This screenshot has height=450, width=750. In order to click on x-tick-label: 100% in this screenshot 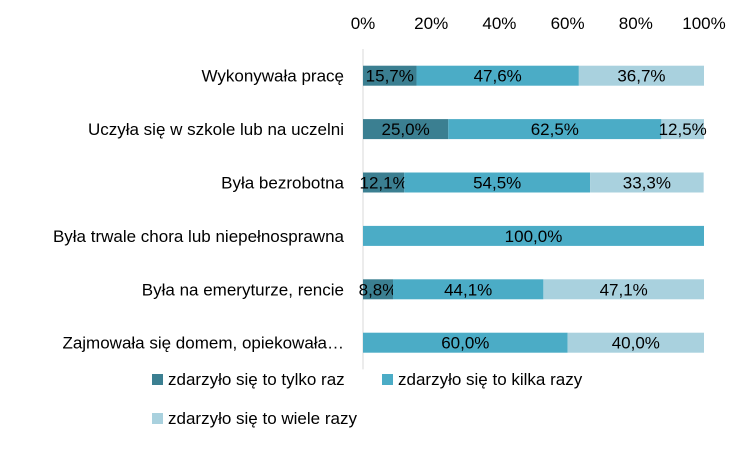, I will do `click(703, 23)`.